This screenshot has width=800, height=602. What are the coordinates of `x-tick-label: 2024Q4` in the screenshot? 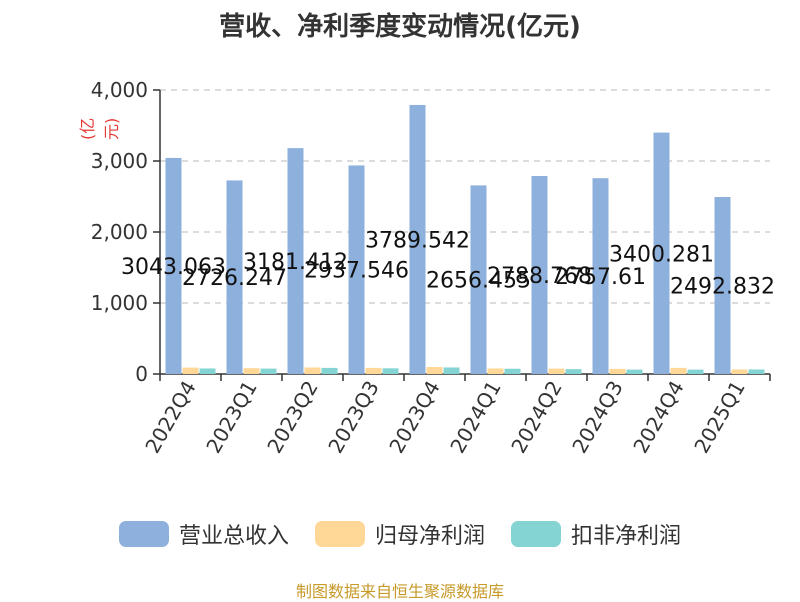 It's located at (658, 417).